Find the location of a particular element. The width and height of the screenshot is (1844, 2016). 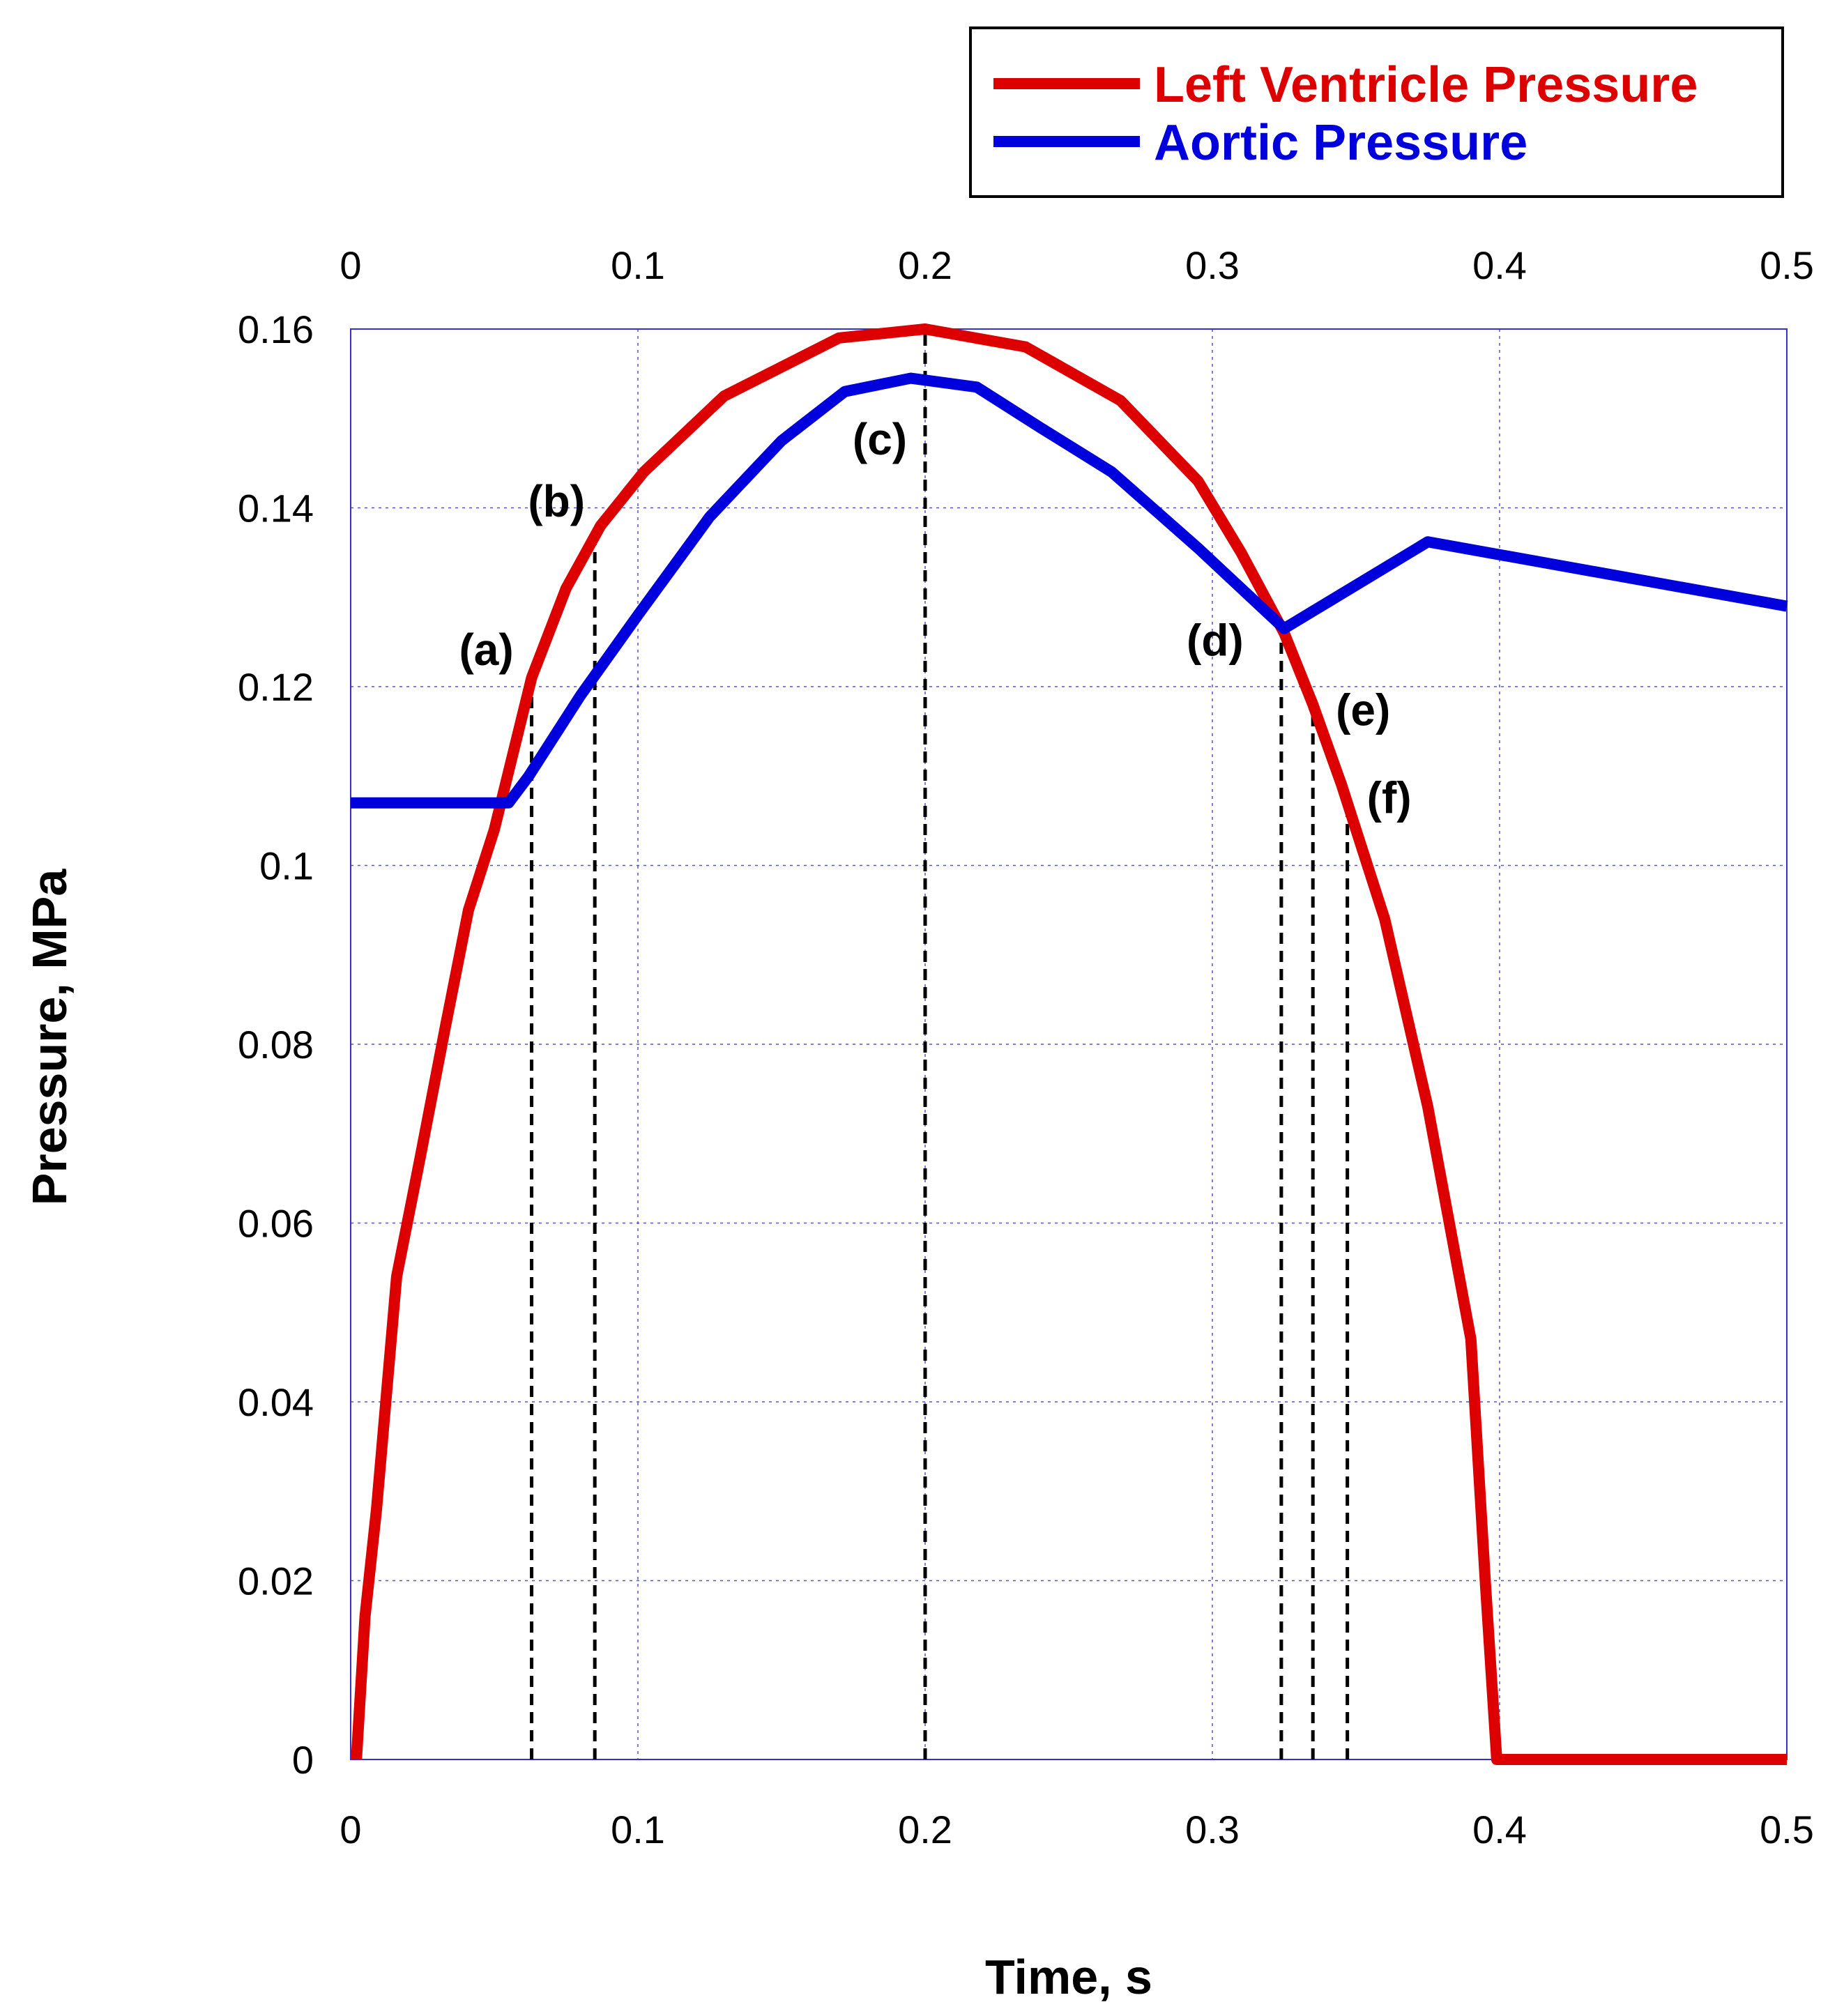

y-tick-label: 0.04 is located at coordinates (276, 1402).